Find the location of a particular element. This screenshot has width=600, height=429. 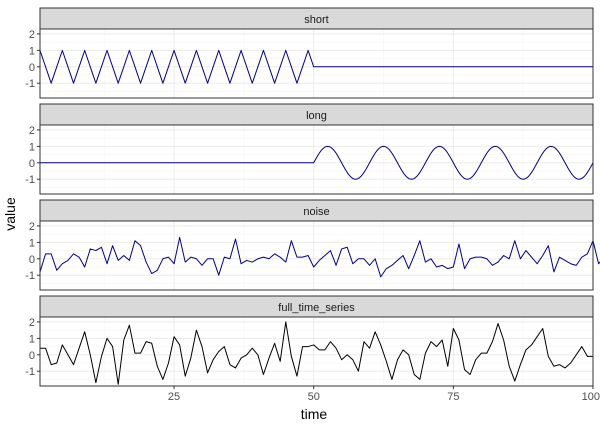

series-line-short is located at coordinates (316, 66).